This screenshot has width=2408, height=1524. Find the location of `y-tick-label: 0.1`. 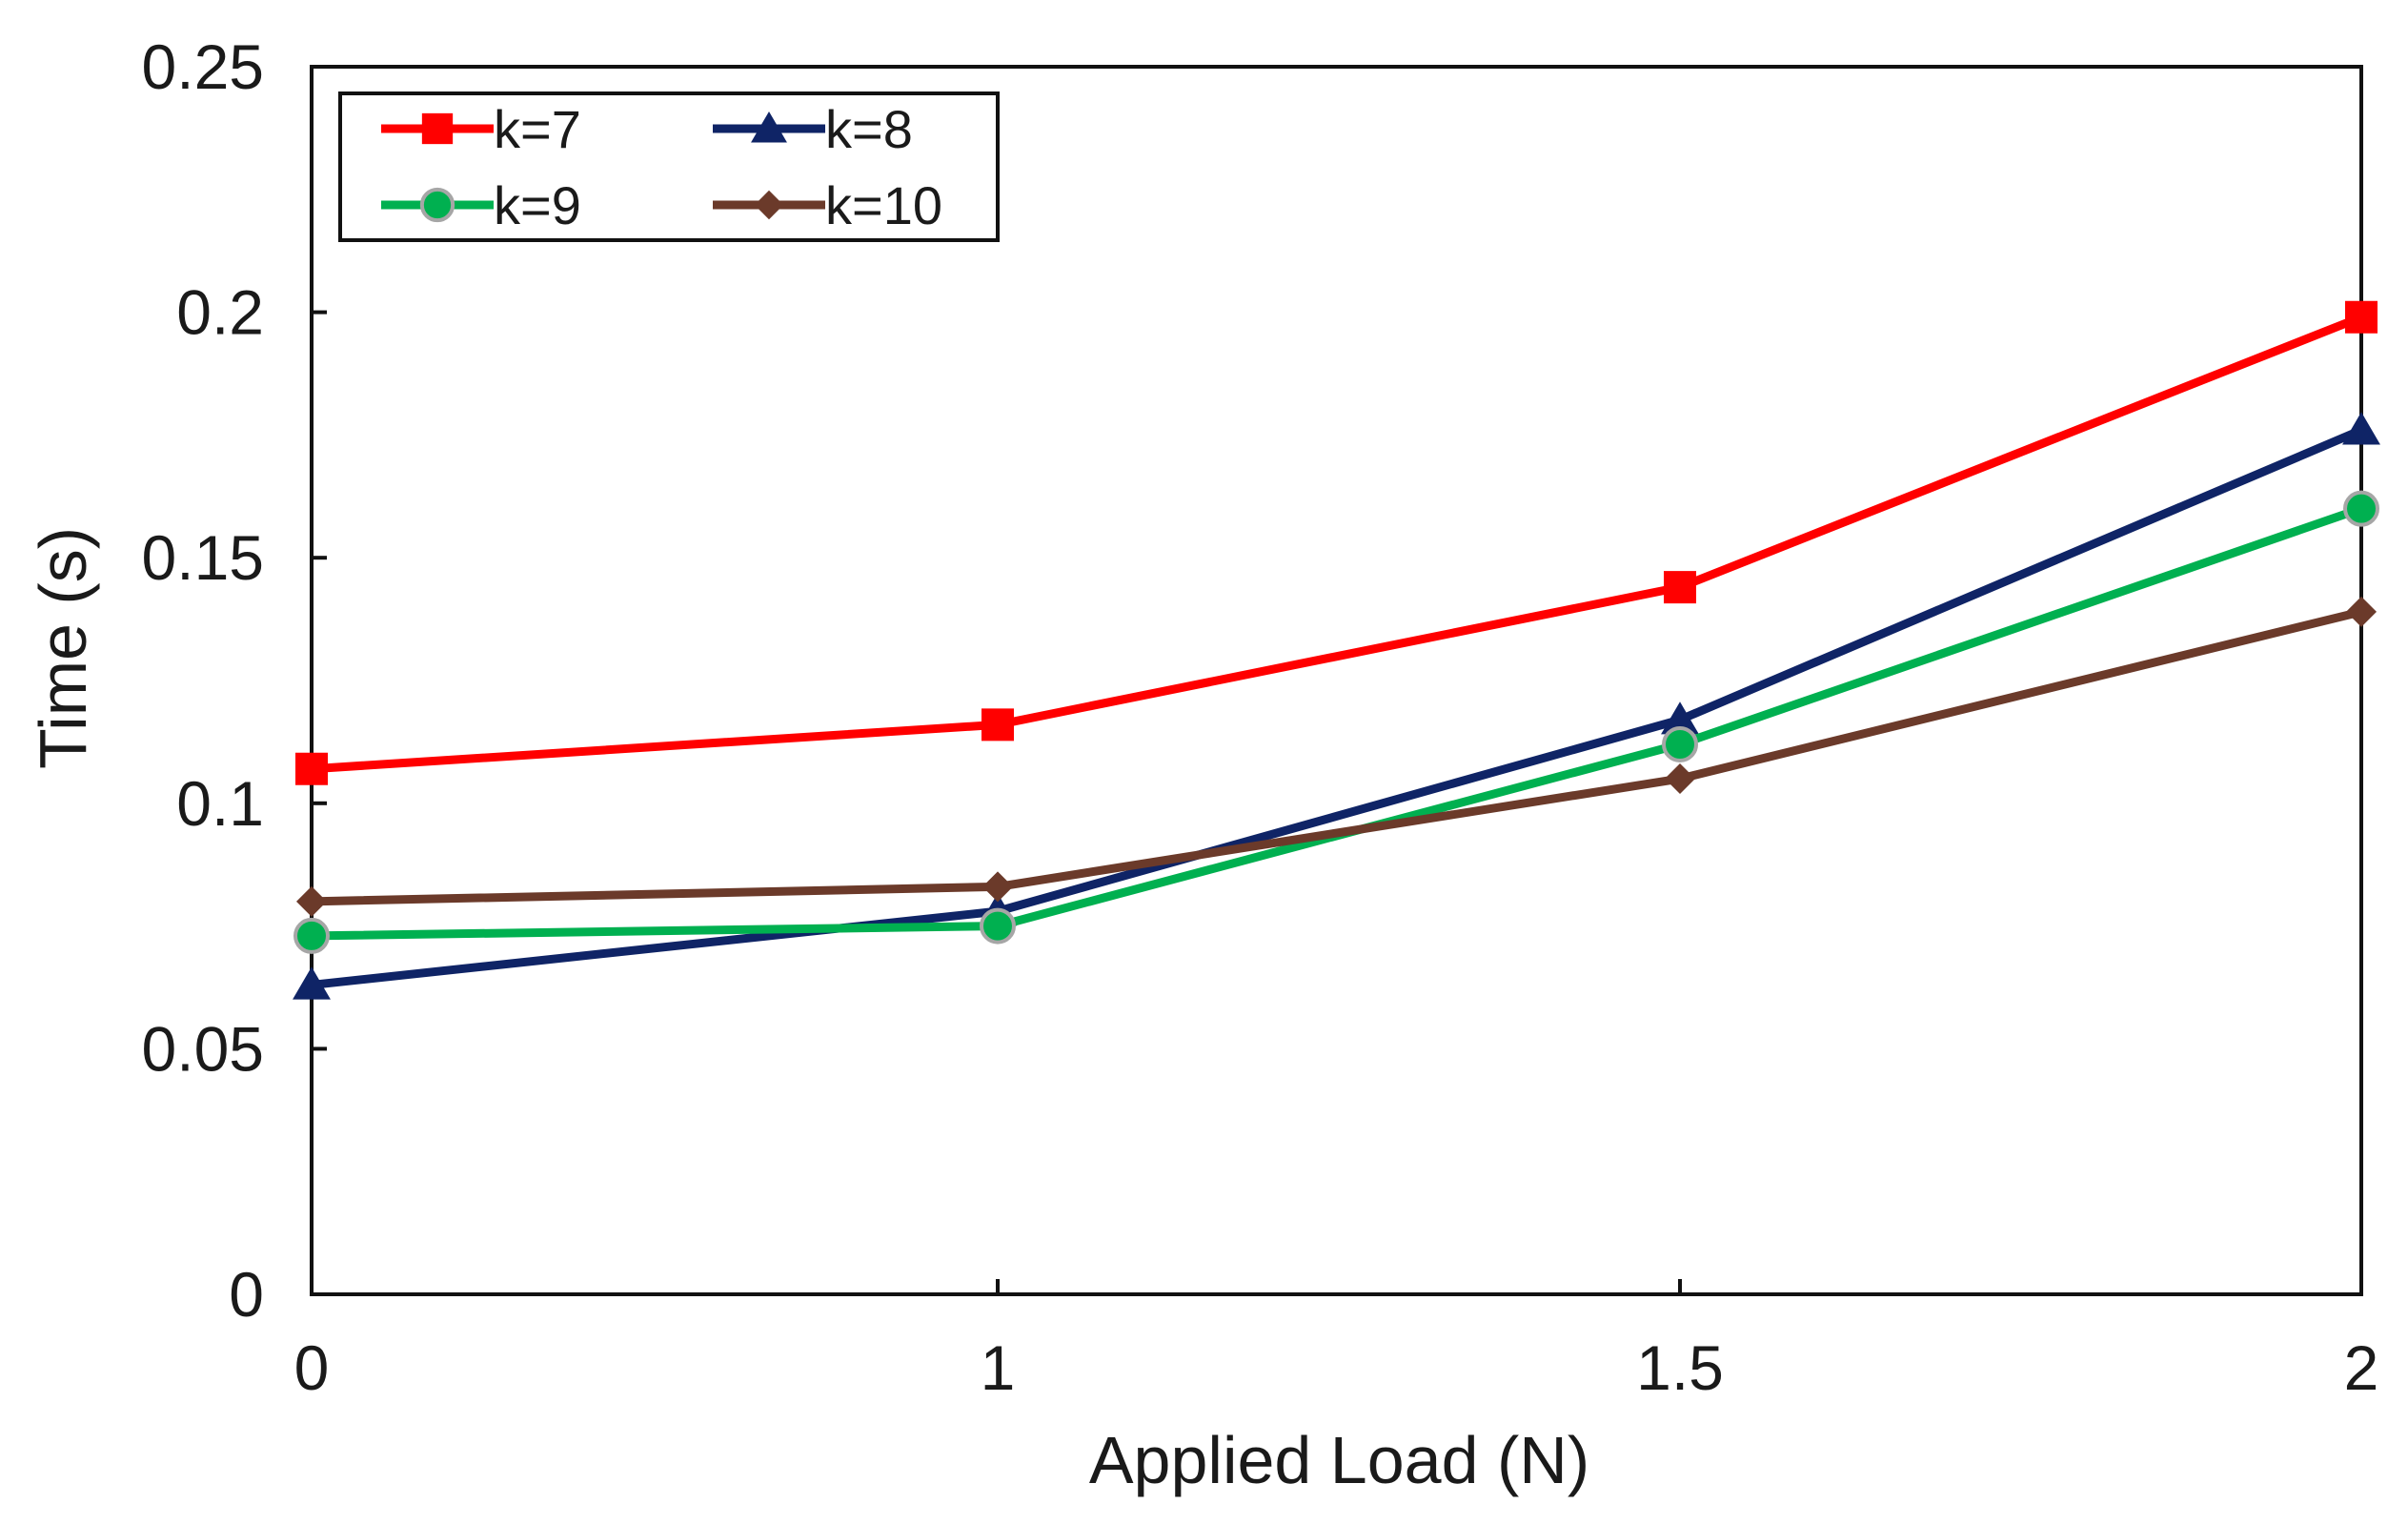

y-tick-label: 0.1 is located at coordinates (220, 803).